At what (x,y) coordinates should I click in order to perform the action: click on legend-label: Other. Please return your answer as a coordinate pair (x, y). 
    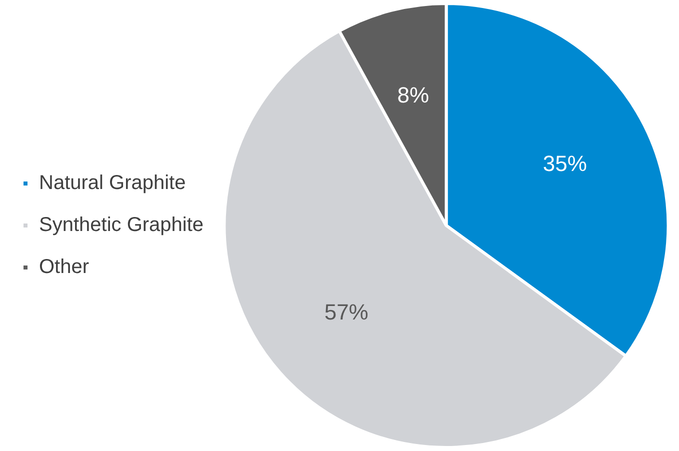
    Looking at the image, I should click on (64, 267).